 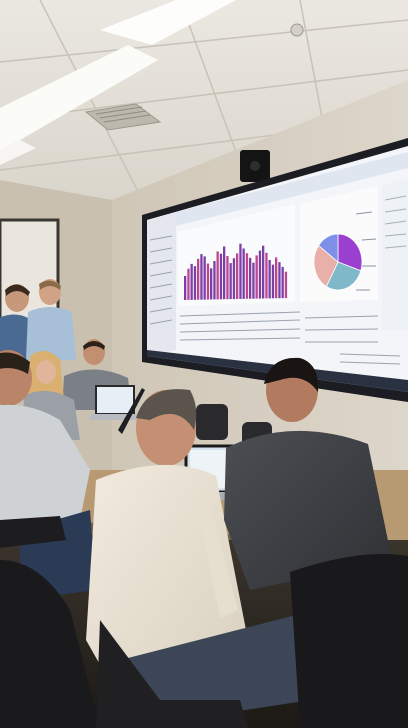 What do you see at coordinates (51, 319) in the screenshot?
I see `person-standing-right` at bounding box center [51, 319].